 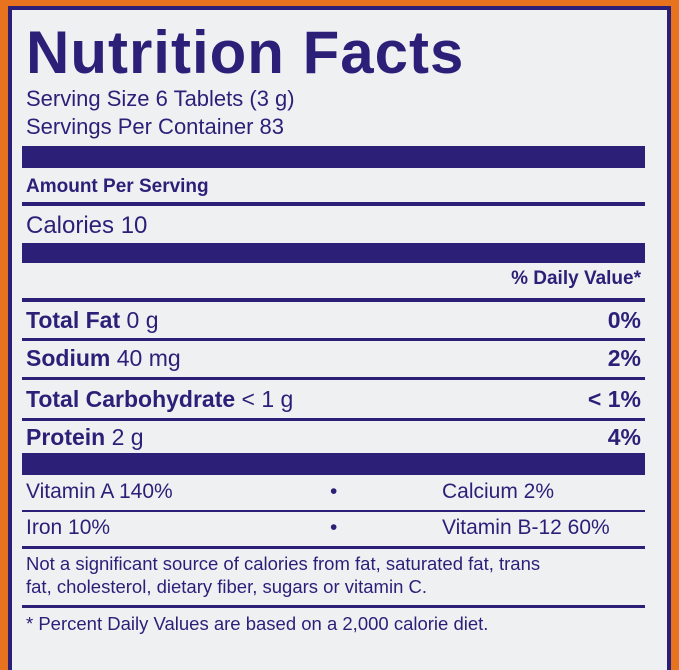 I want to click on nutrient-row: Total Carbohydrate < 1 g, so click(x=159, y=399).